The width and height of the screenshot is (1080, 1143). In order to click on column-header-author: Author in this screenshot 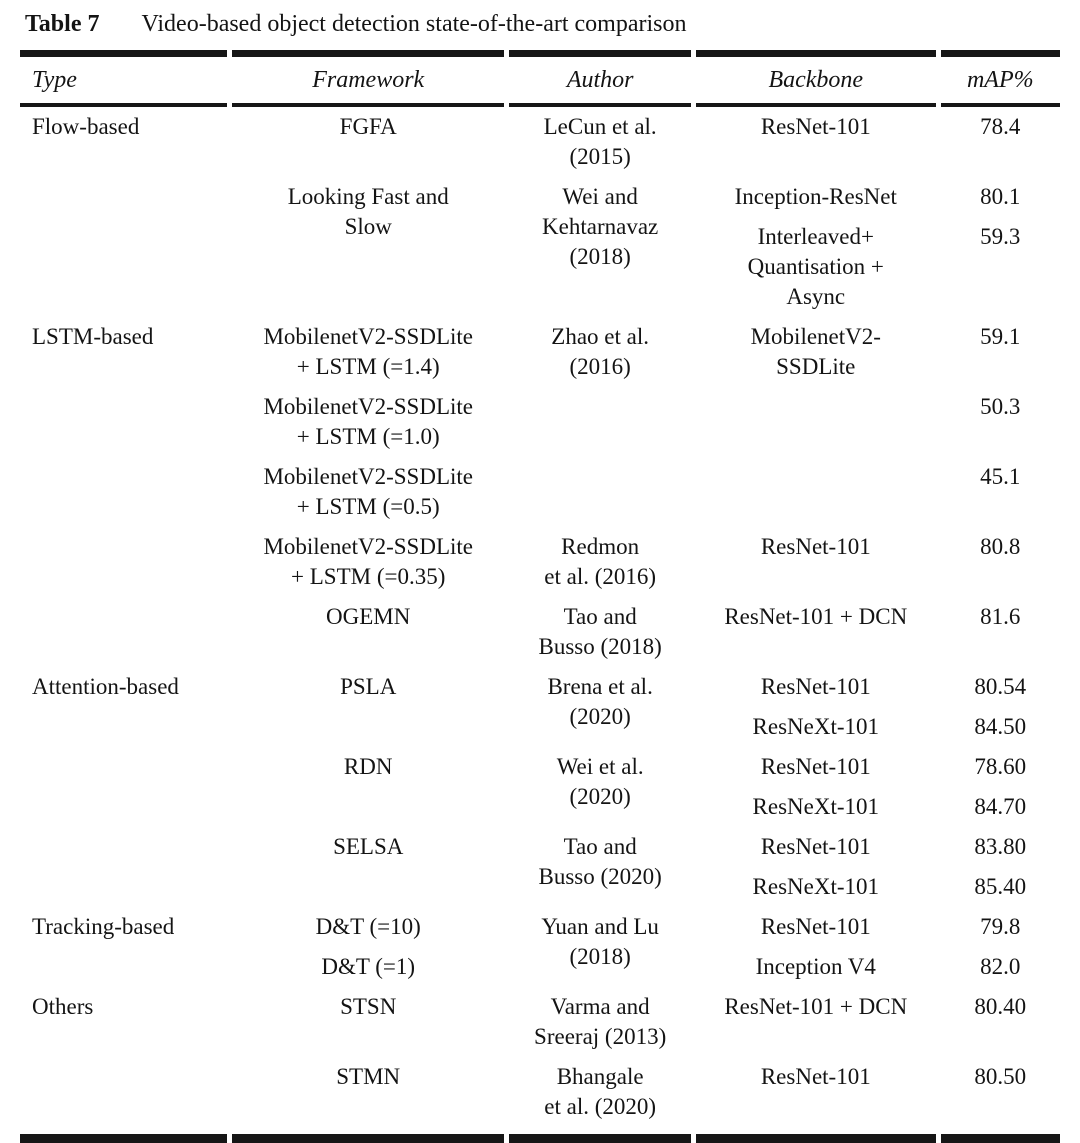, I will do `click(600, 78)`.